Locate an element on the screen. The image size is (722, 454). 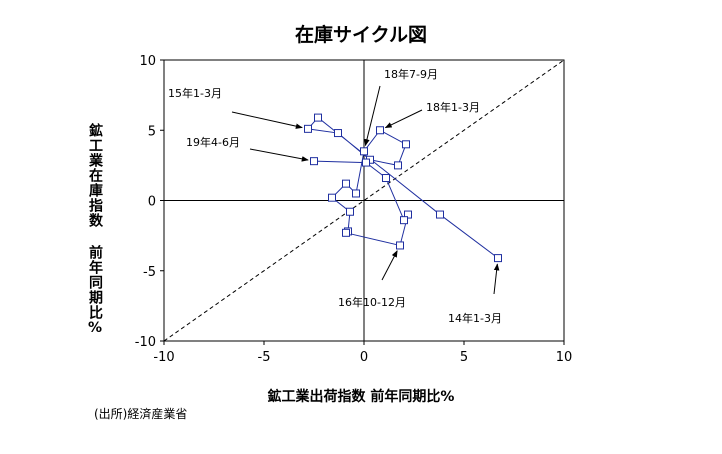
y-tick-label: 10 is located at coordinates (147, 61).